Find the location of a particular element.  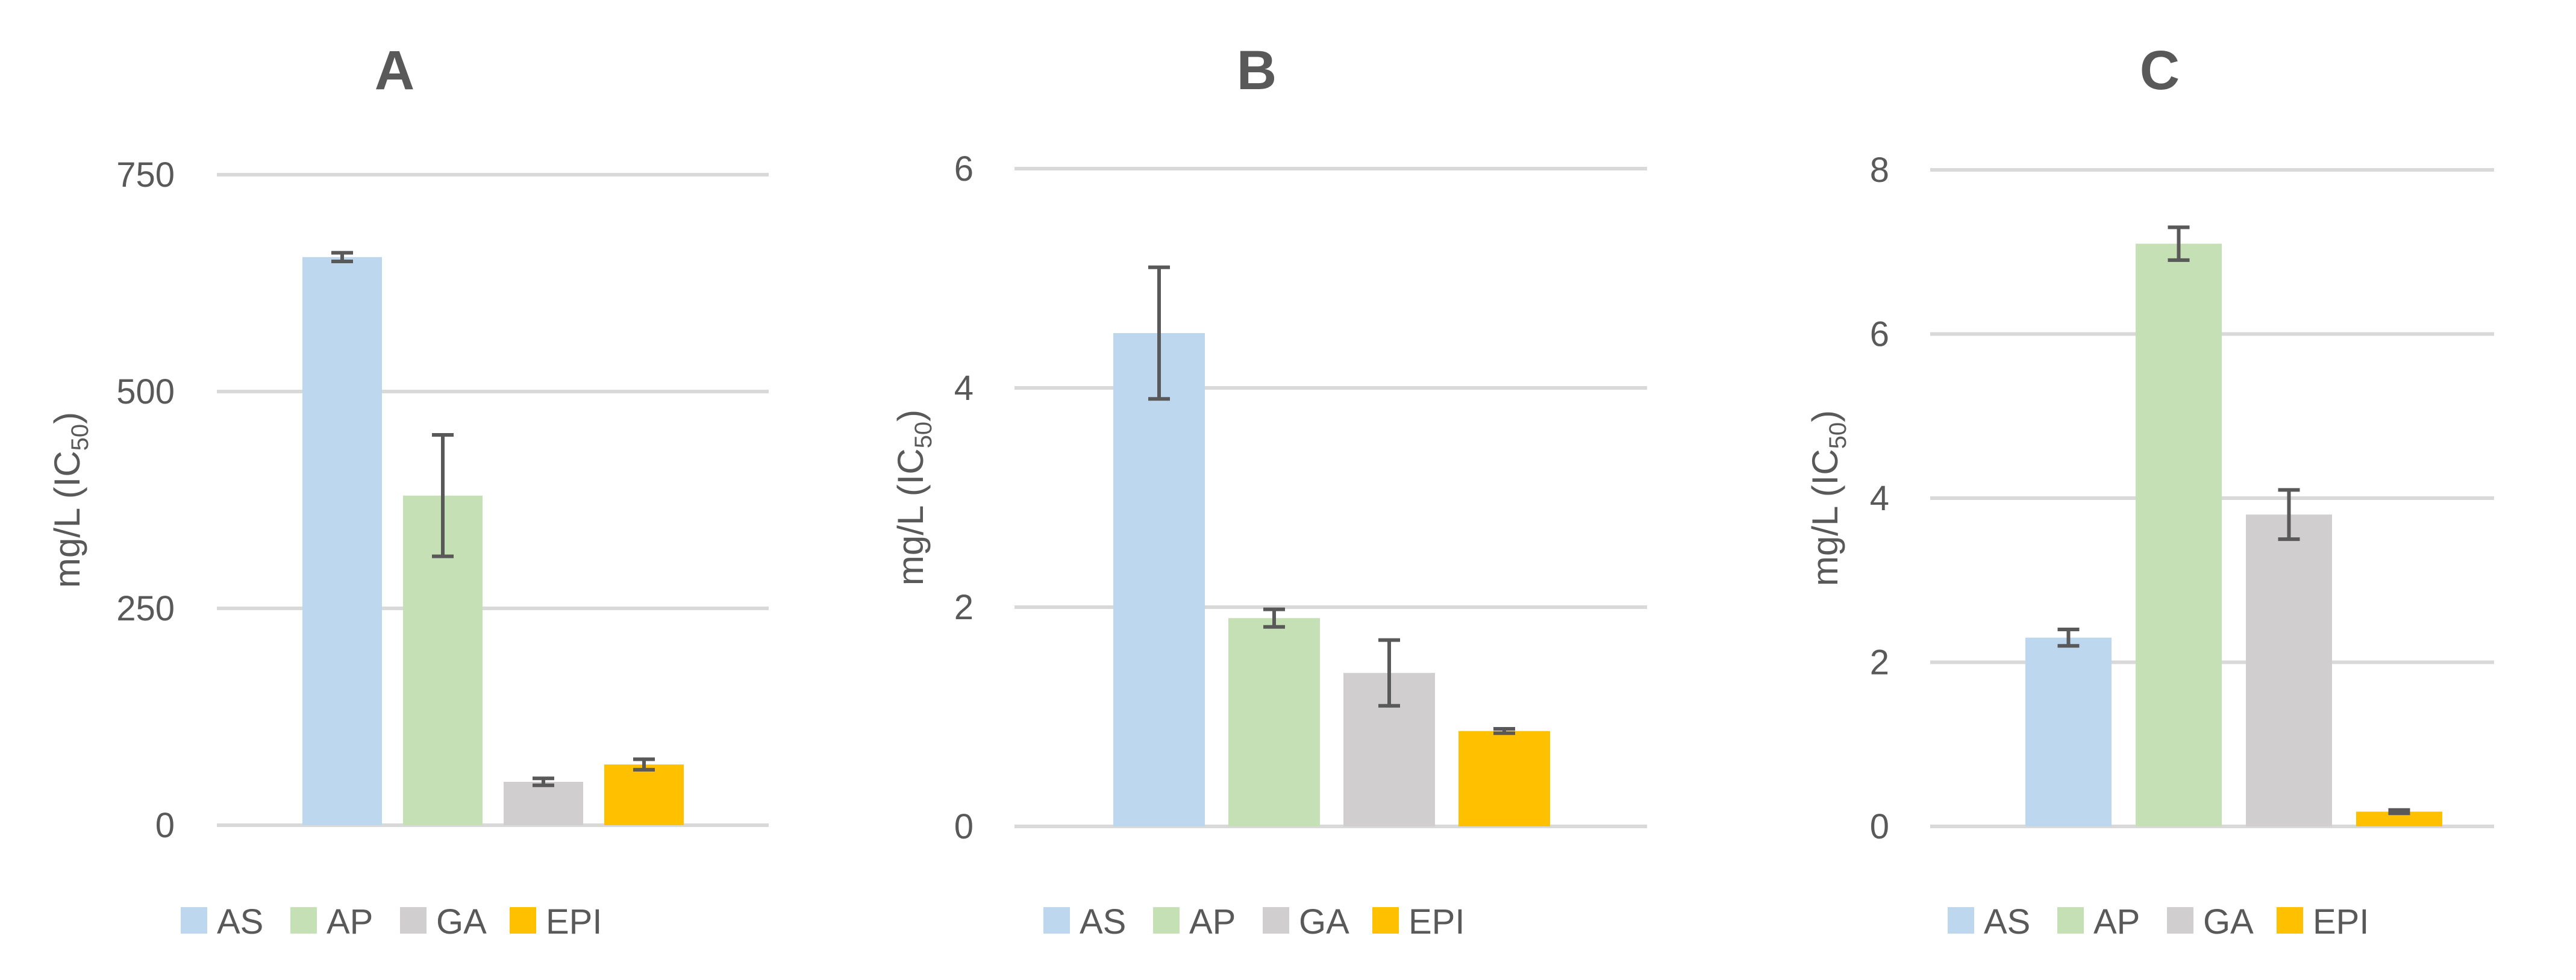

chart-title: C is located at coordinates (2160, 70).